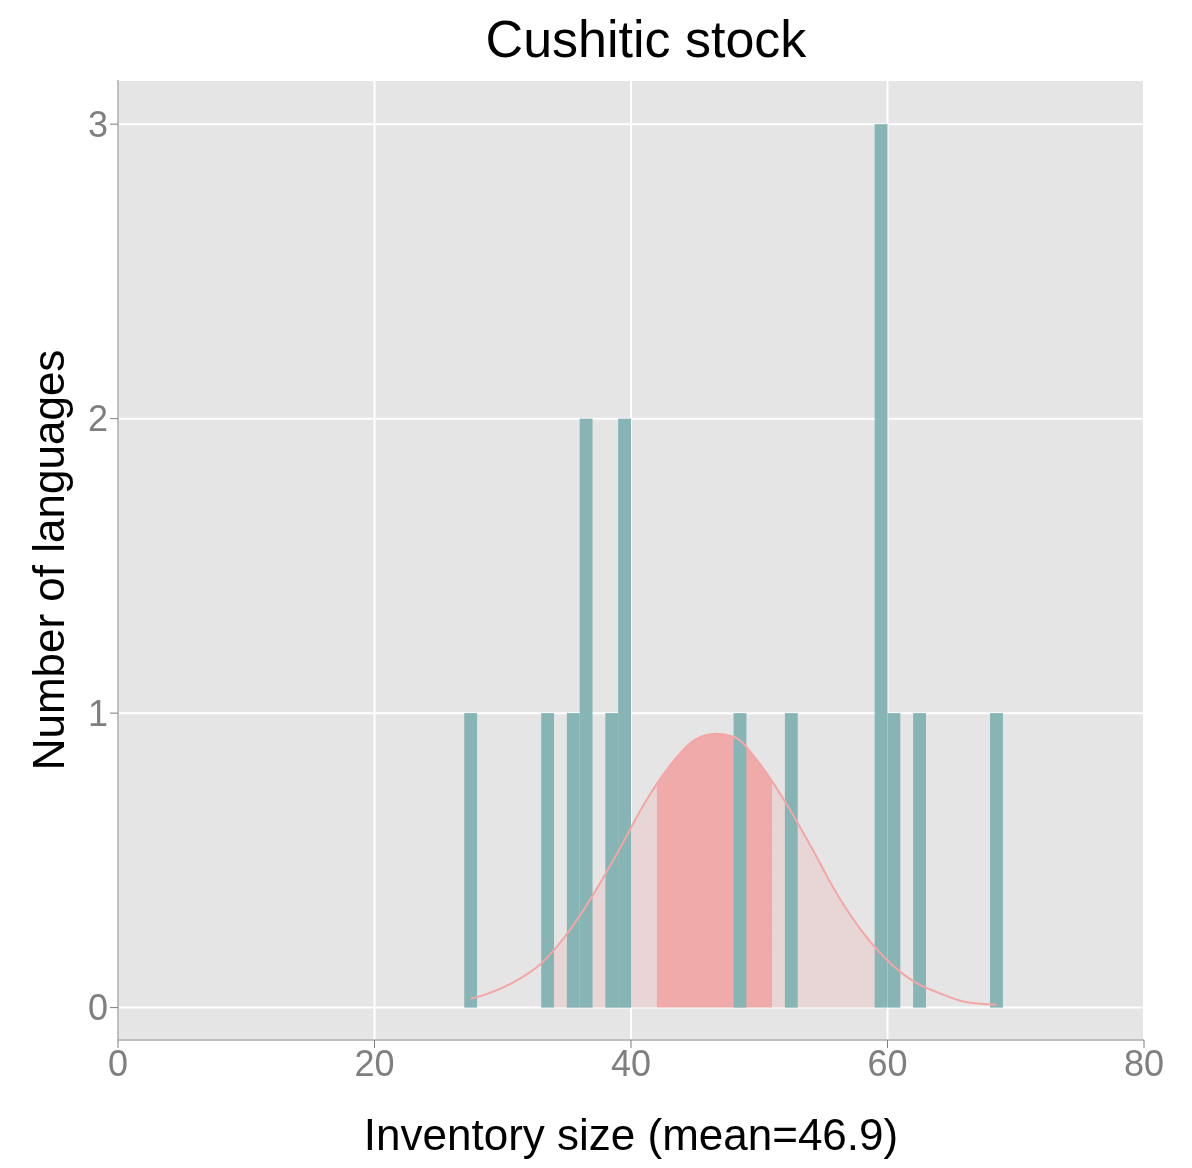 The height and width of the screenshot is (1168, 1192). I want to click on chart-title: Cushitic stock, so click(646, 39).